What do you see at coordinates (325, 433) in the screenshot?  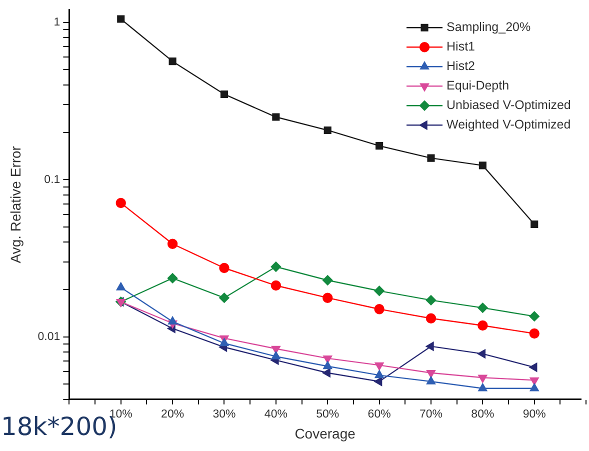 I see `x-axis-title: Coverage` at bounding box center [325, 433].